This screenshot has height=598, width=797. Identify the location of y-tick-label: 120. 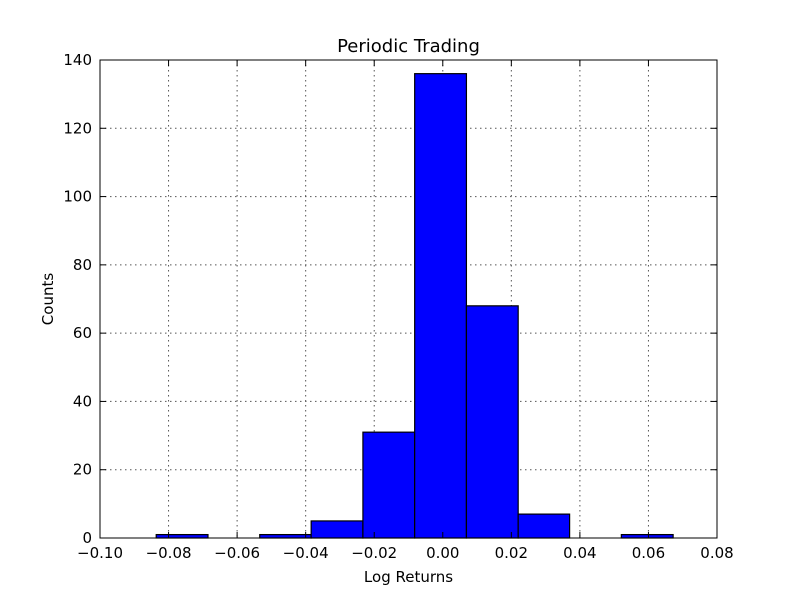
(77, 128).